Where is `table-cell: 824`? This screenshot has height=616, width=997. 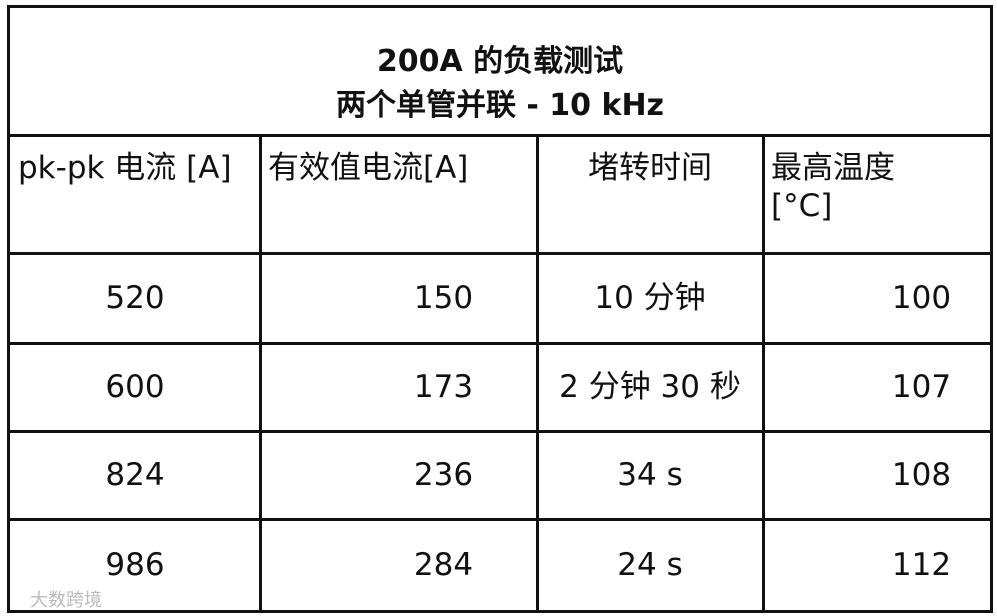
table-cell: 824 is located at coordinates (135, 475).